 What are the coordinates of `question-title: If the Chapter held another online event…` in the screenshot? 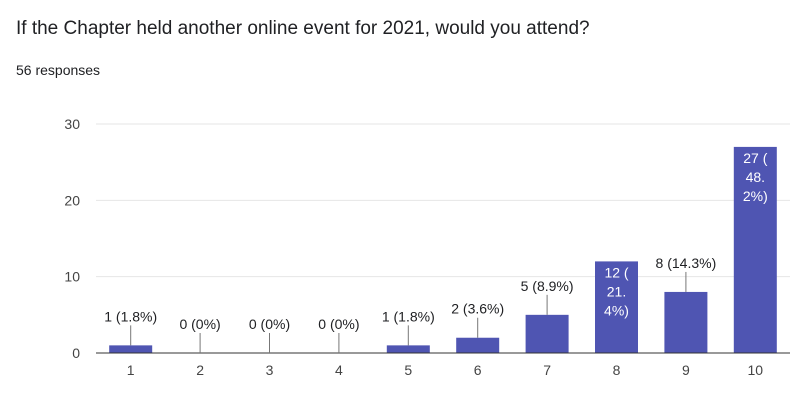 It's located at (303, 28).